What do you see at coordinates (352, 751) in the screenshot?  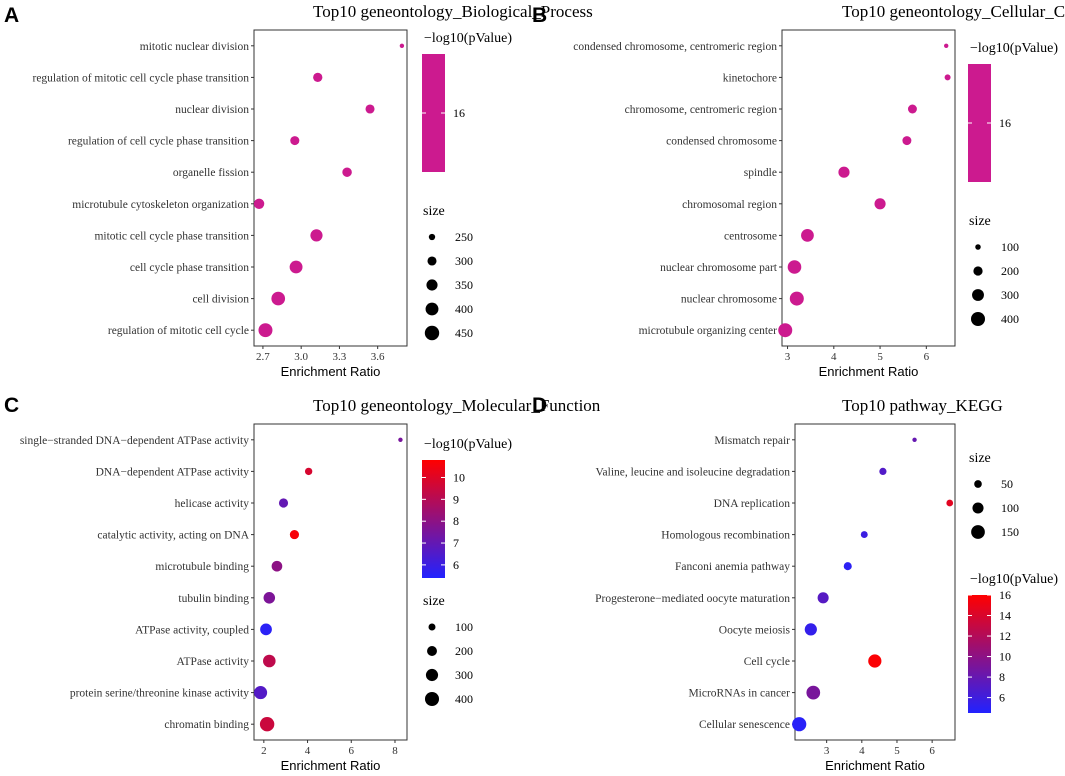 I see `x-tick-label: 6` at bounding box center [352, 751].